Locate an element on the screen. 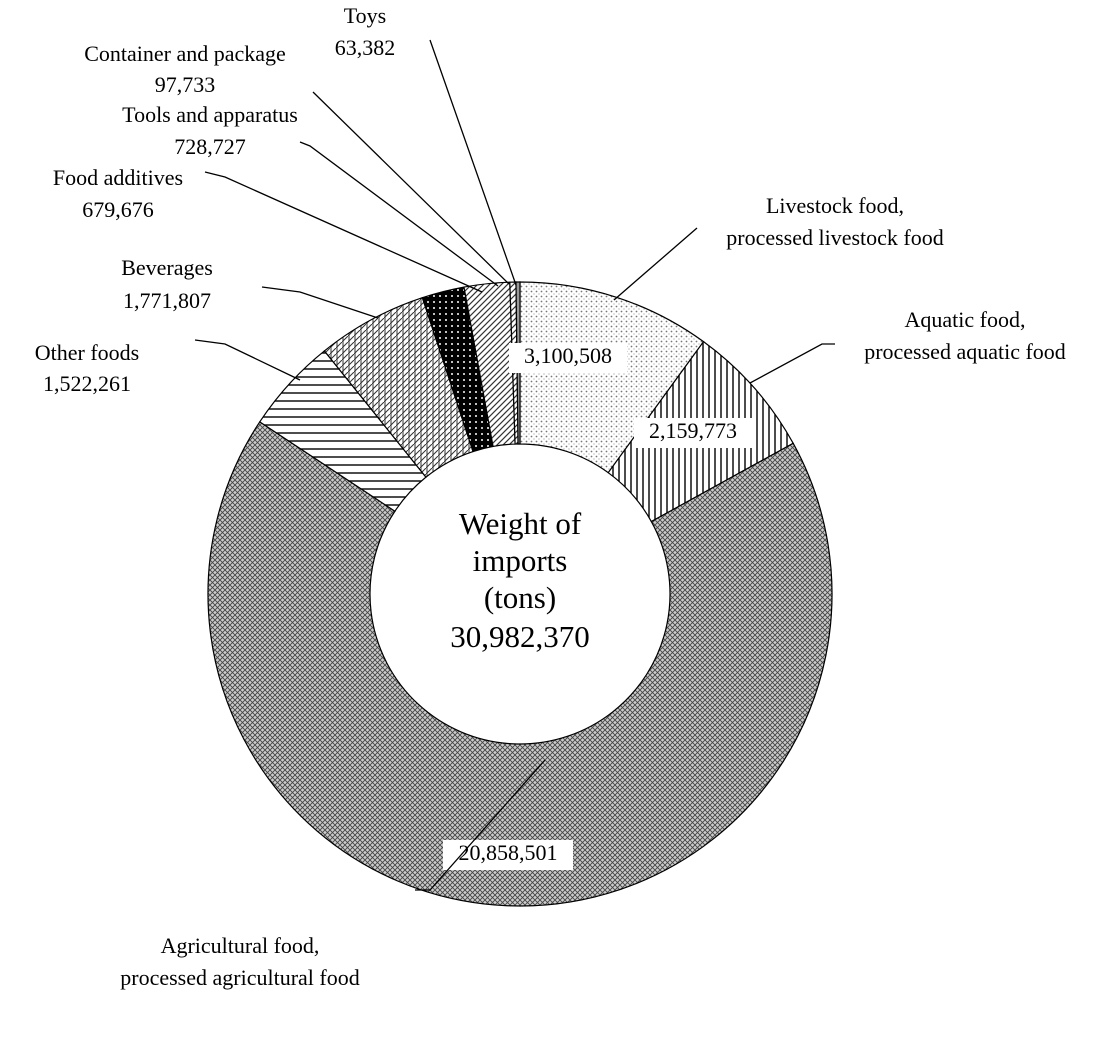 The width and height of the screenshot is (1095, 1043). category-label: processed agricultural food is located at coordinates (239, 977).